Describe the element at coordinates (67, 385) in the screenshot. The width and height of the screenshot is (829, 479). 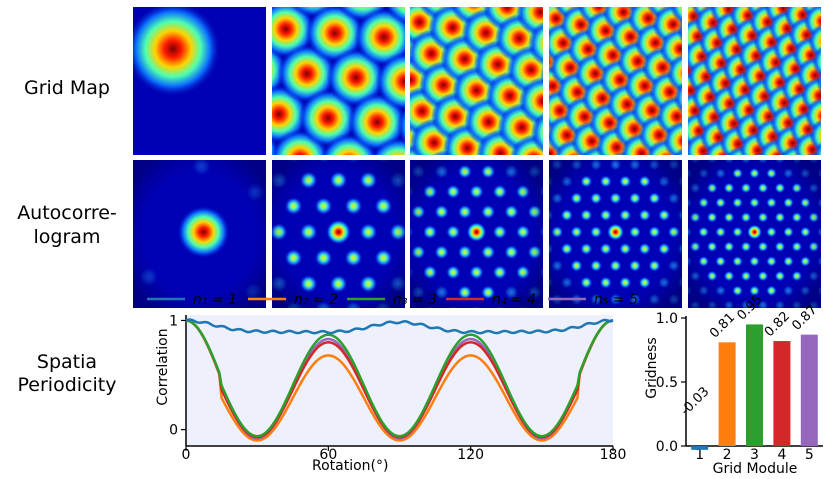
I see `row-label-periodicity-line2: Periodicity` at that location.